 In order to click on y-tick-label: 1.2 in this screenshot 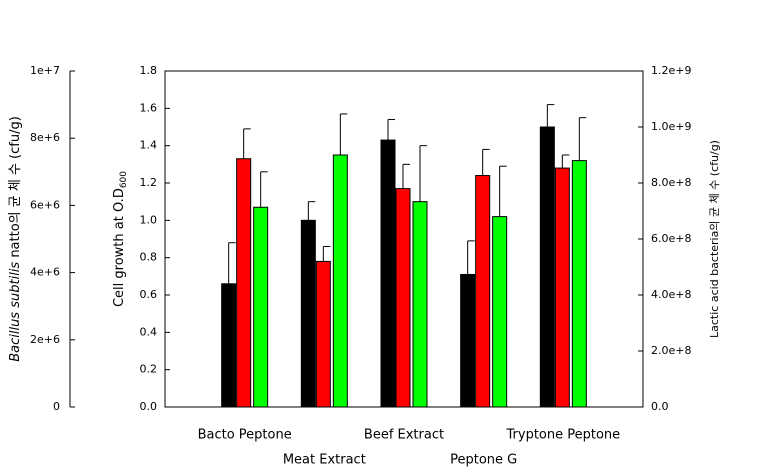, I will do `click(149, 182)`.